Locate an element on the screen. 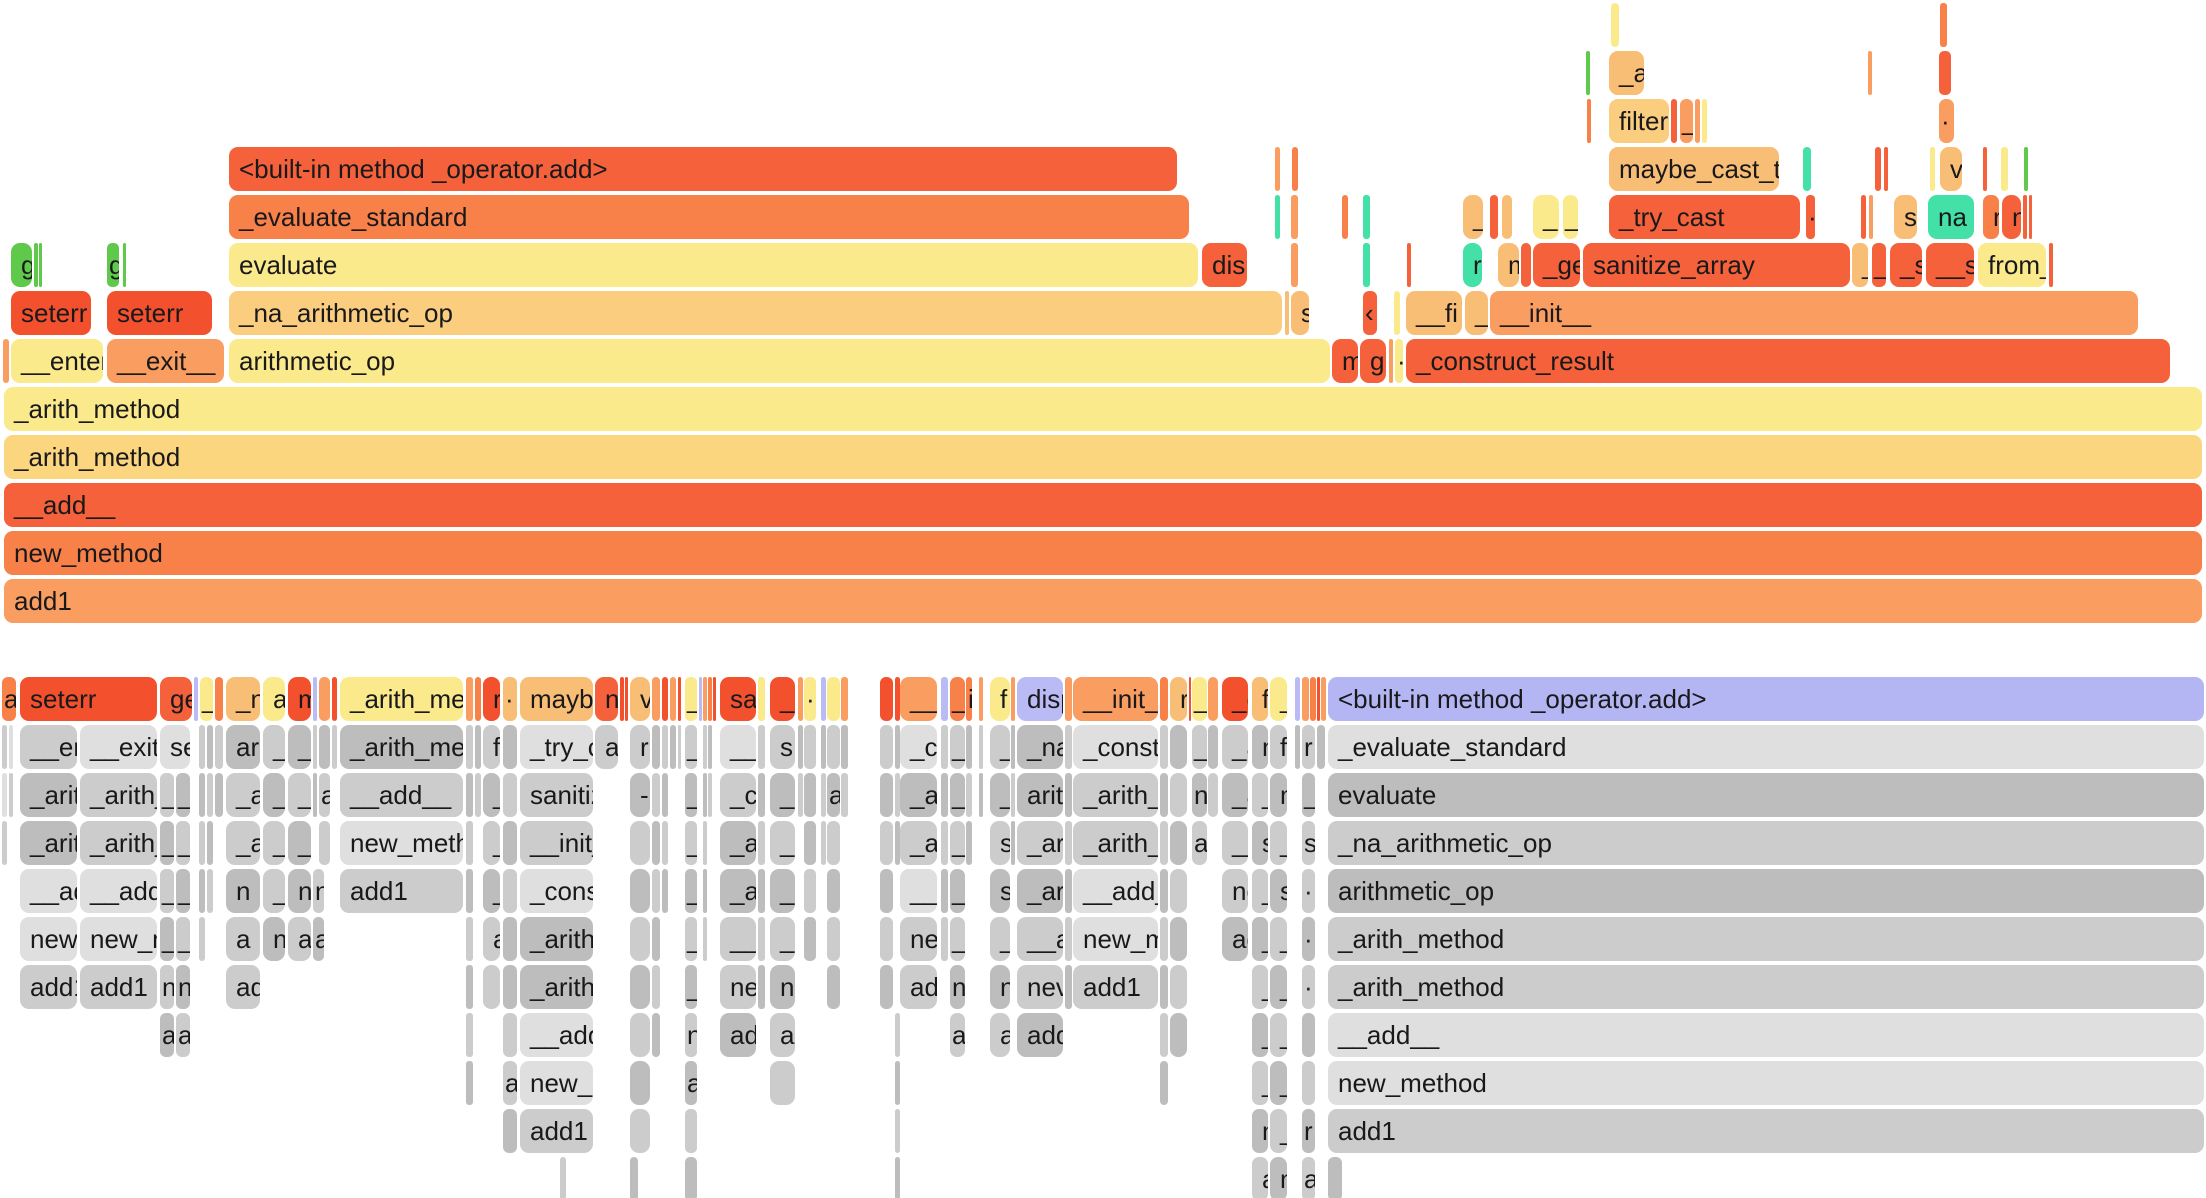  flame-frame-sa: sa is located at coordinates (738, 699).